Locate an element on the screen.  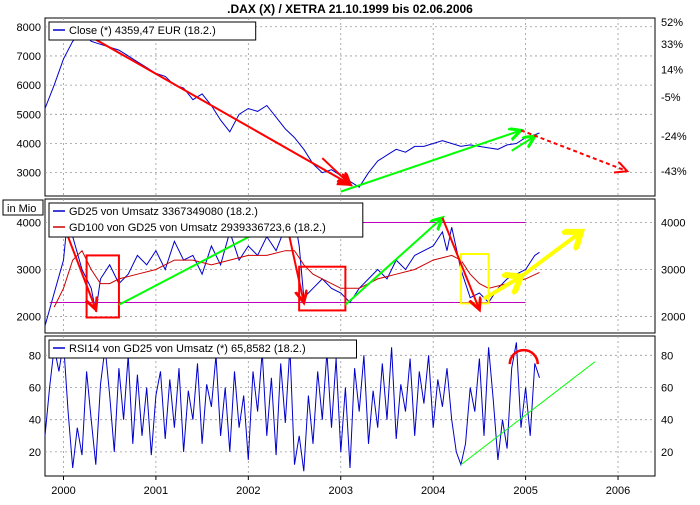
price-ytick-left: 3000 is located at coordinates (29, 174).